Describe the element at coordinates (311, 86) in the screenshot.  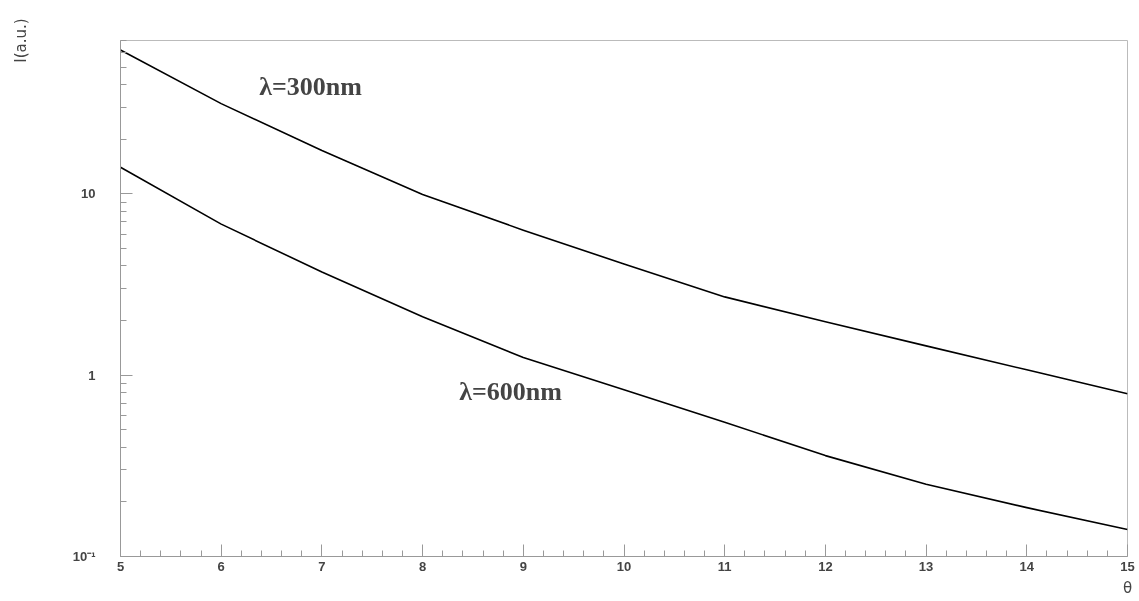
I see `annotation: λ=300nm` at that location.